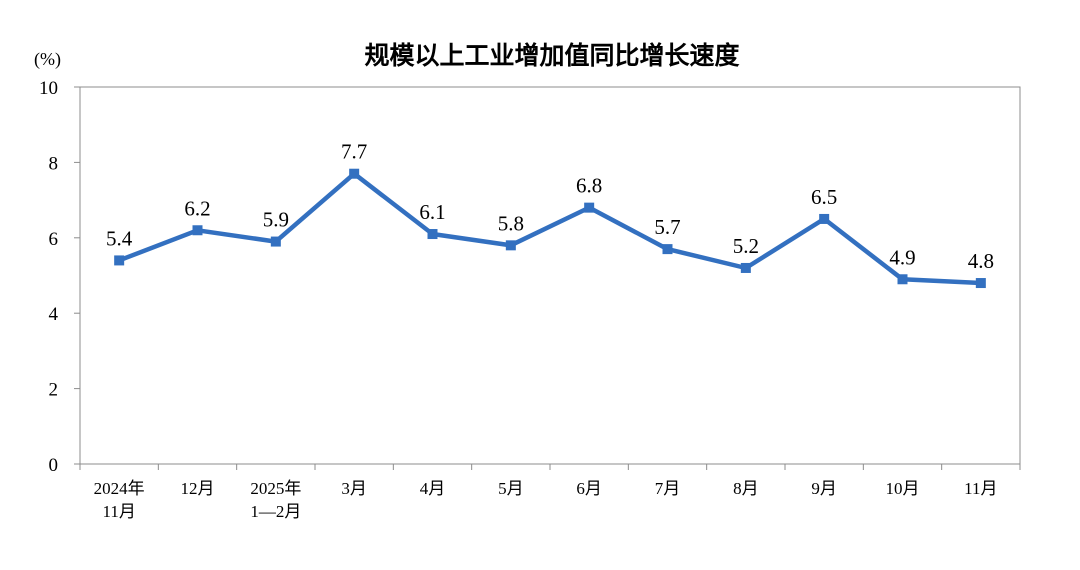  I want to click on data-label: 7.7, so click(354, 152).